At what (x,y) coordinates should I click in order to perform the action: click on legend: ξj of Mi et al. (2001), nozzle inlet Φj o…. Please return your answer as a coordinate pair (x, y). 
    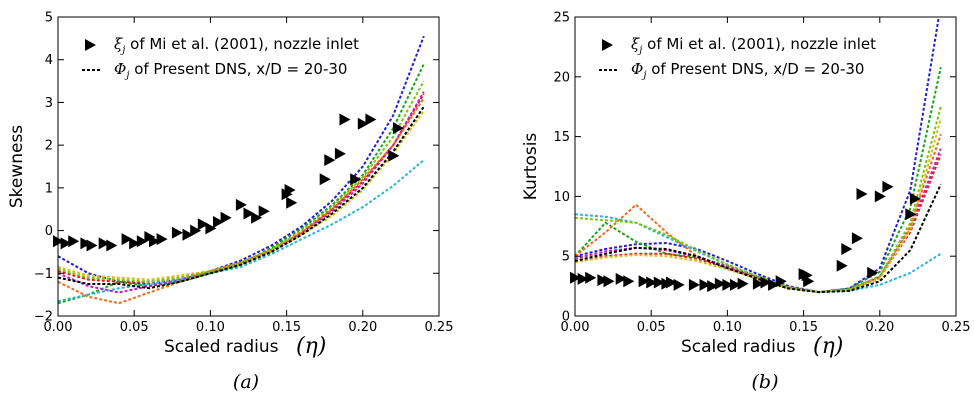
    Looking at the image, I should click on (220, 58).